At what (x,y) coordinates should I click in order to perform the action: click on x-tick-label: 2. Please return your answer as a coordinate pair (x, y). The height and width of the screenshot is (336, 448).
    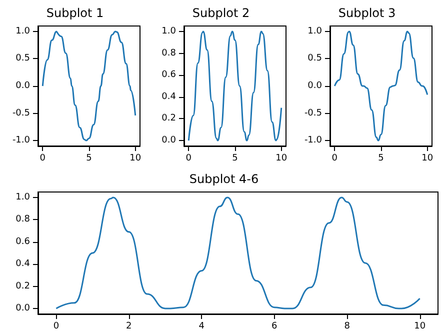
    Looking at the image, I should click on (129, 327).